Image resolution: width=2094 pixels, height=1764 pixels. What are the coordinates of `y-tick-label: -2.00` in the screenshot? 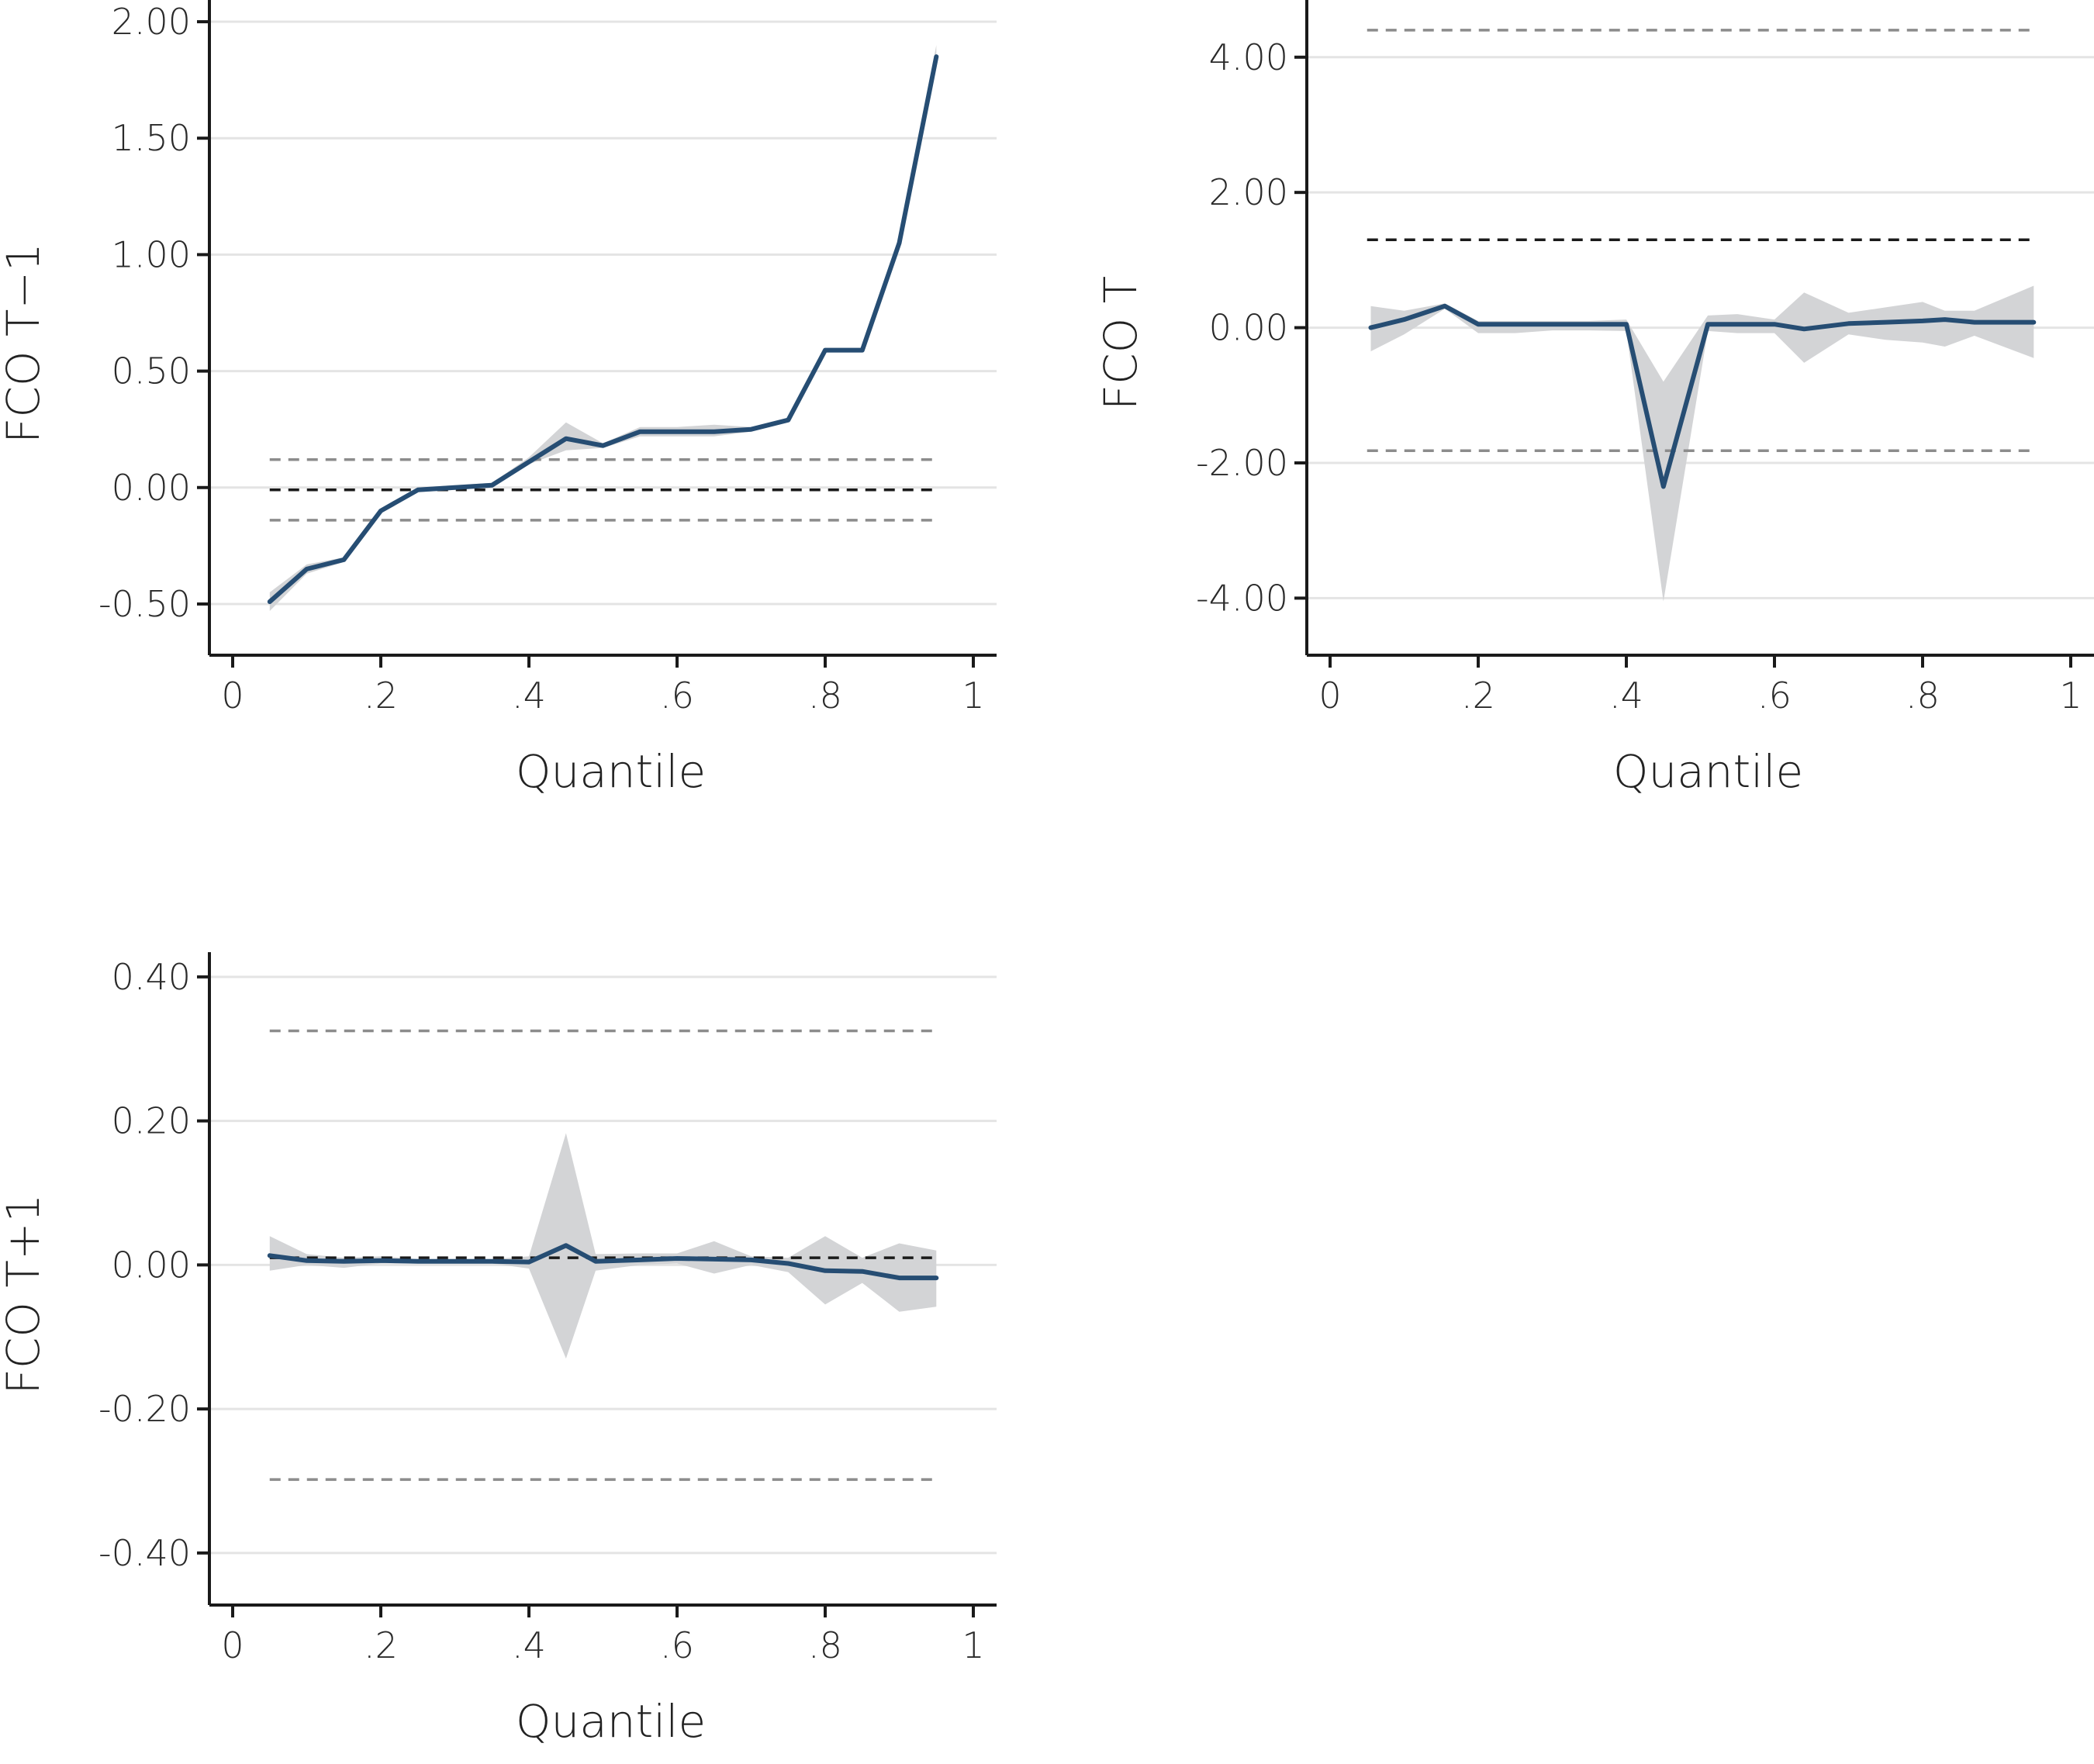 It's located at (1242, 463).